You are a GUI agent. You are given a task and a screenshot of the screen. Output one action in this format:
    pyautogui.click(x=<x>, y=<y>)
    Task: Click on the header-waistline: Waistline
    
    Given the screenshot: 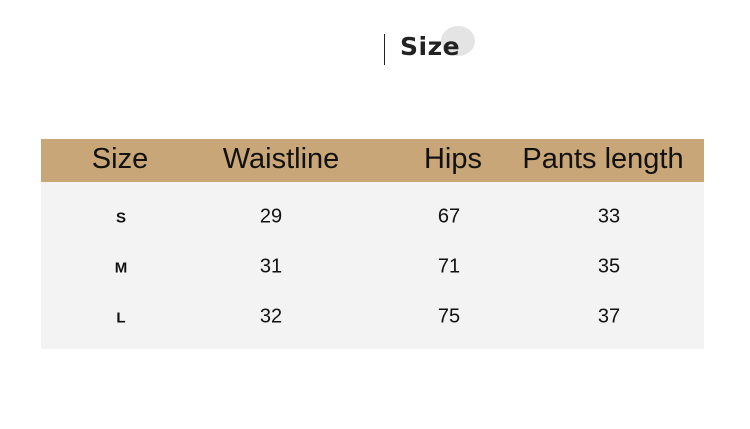 What is the action you would take?
    pyautogui.click(x=281, y=159)
    